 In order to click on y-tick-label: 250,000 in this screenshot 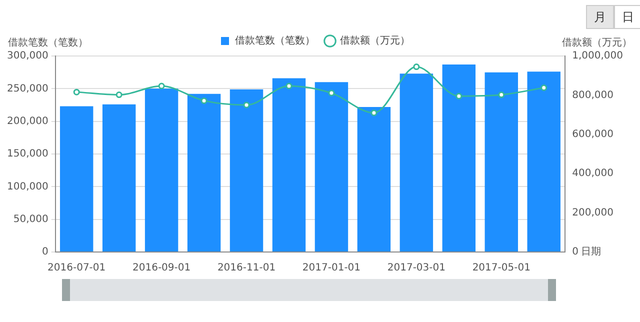, I will do `click(27, 88)`.